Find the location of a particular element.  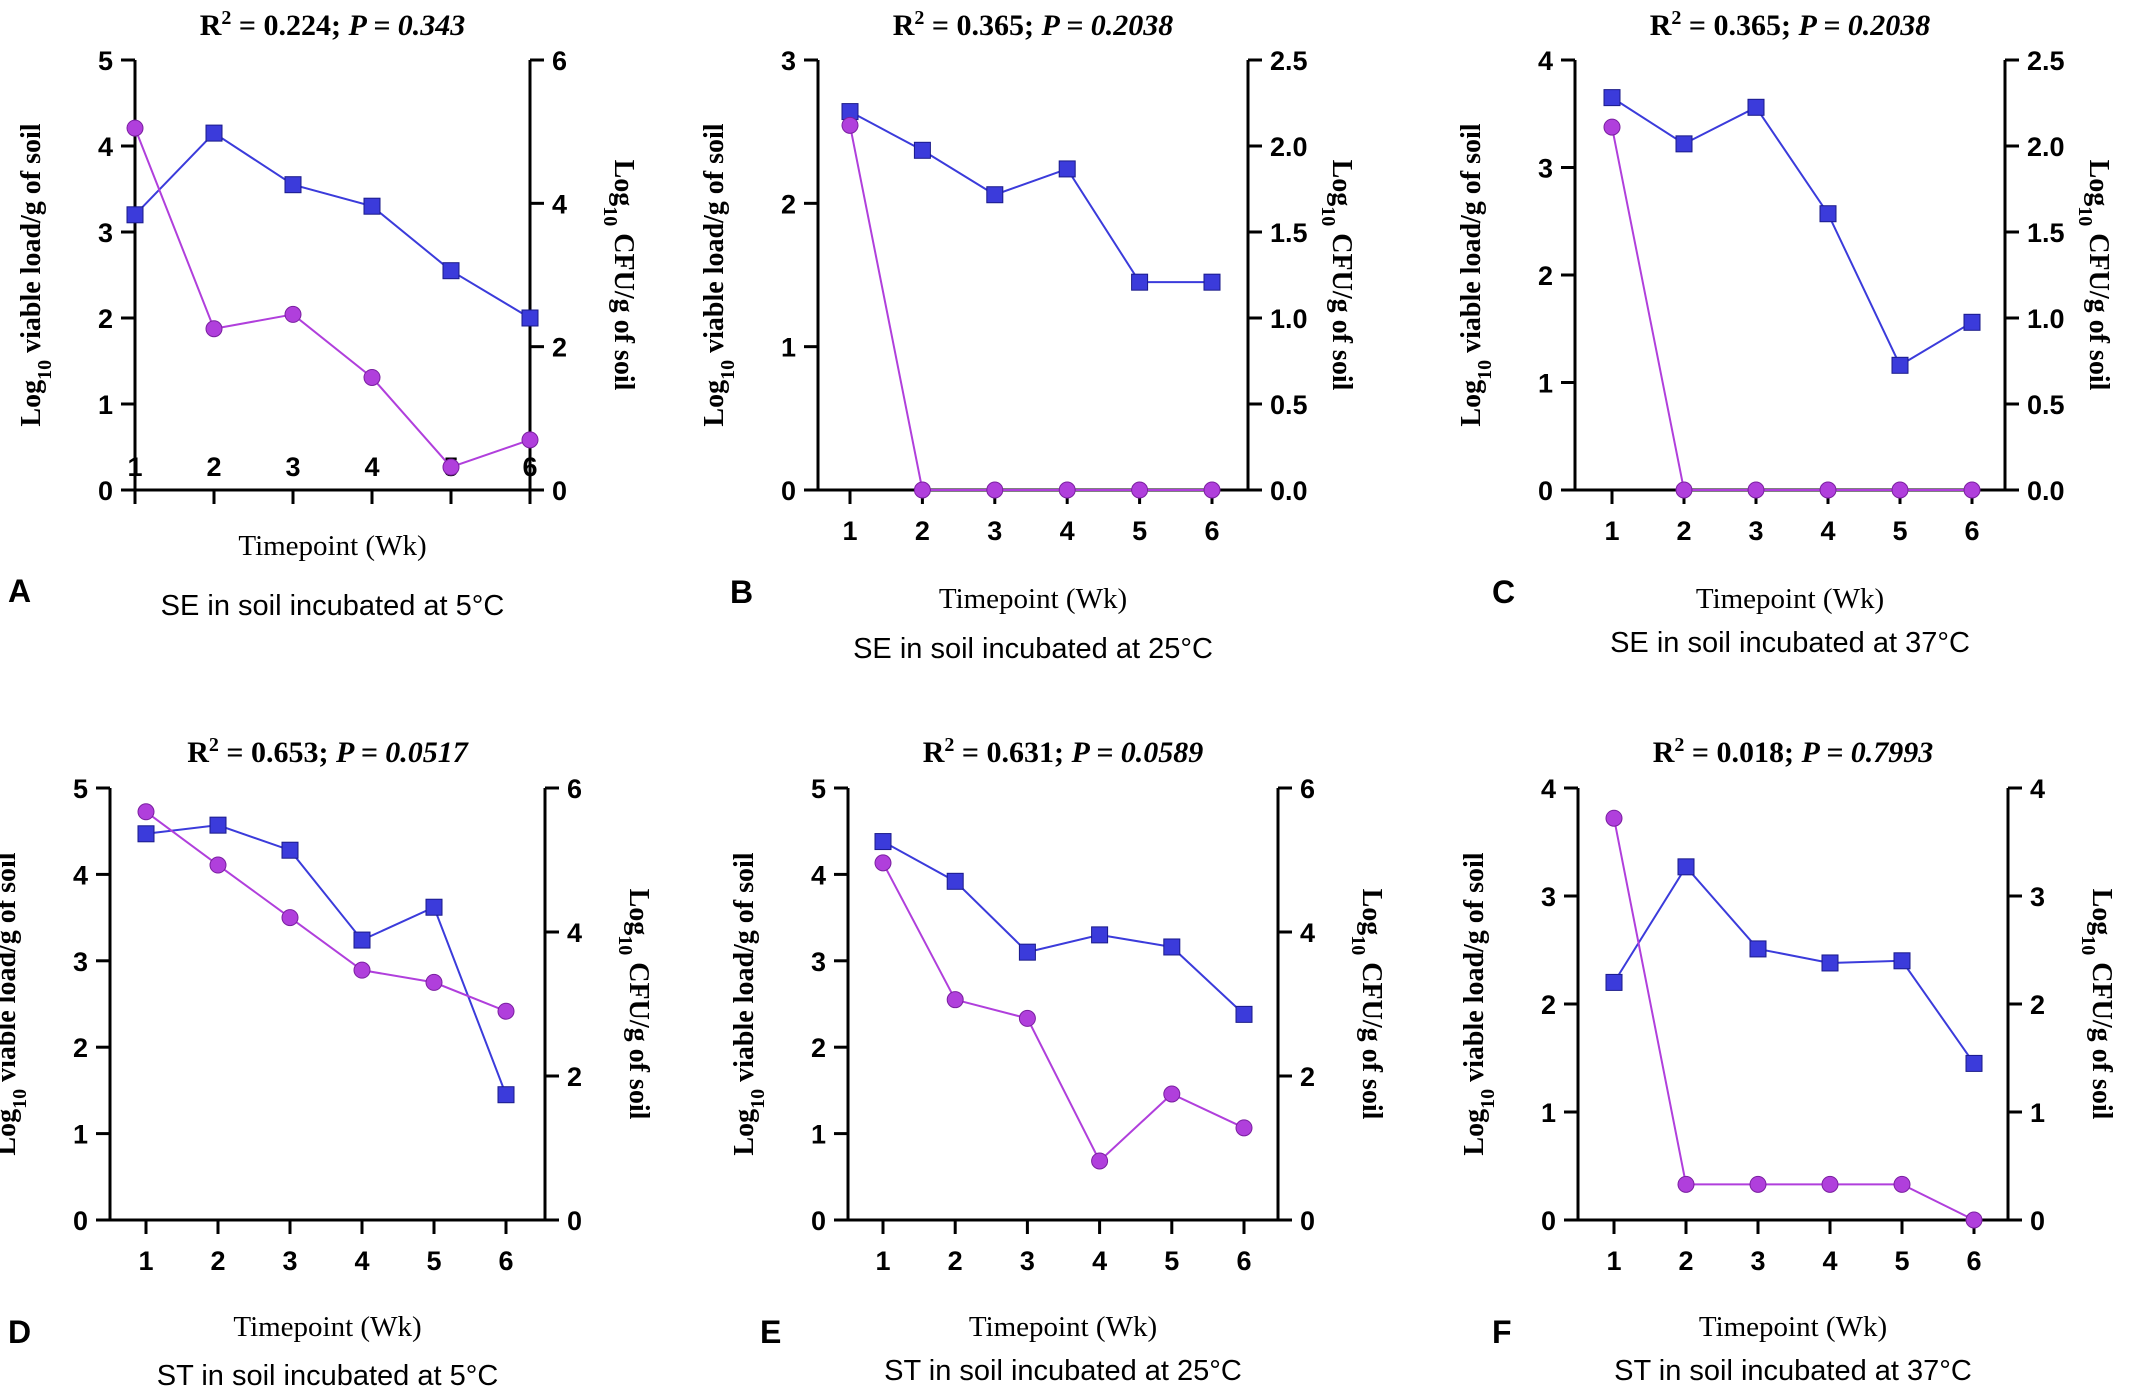

title-p-value: 0.0589 is located at coordinates (1162, 752).